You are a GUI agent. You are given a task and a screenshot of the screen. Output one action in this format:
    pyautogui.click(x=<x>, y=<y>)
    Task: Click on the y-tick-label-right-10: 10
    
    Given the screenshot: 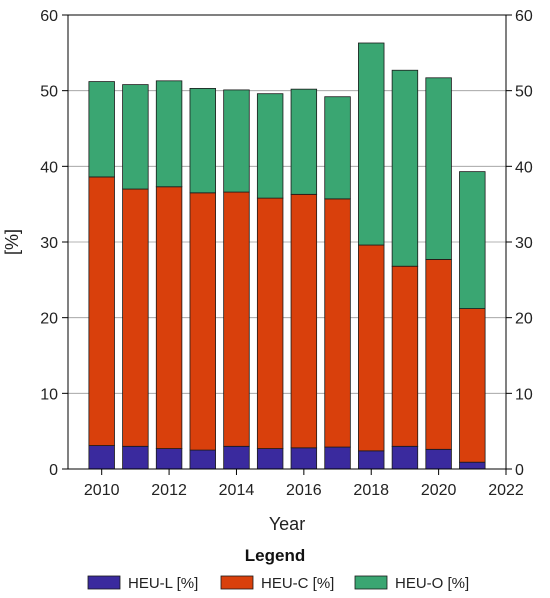 What is the action you would take?
    pyautogui.click(x=524, y=394)
    